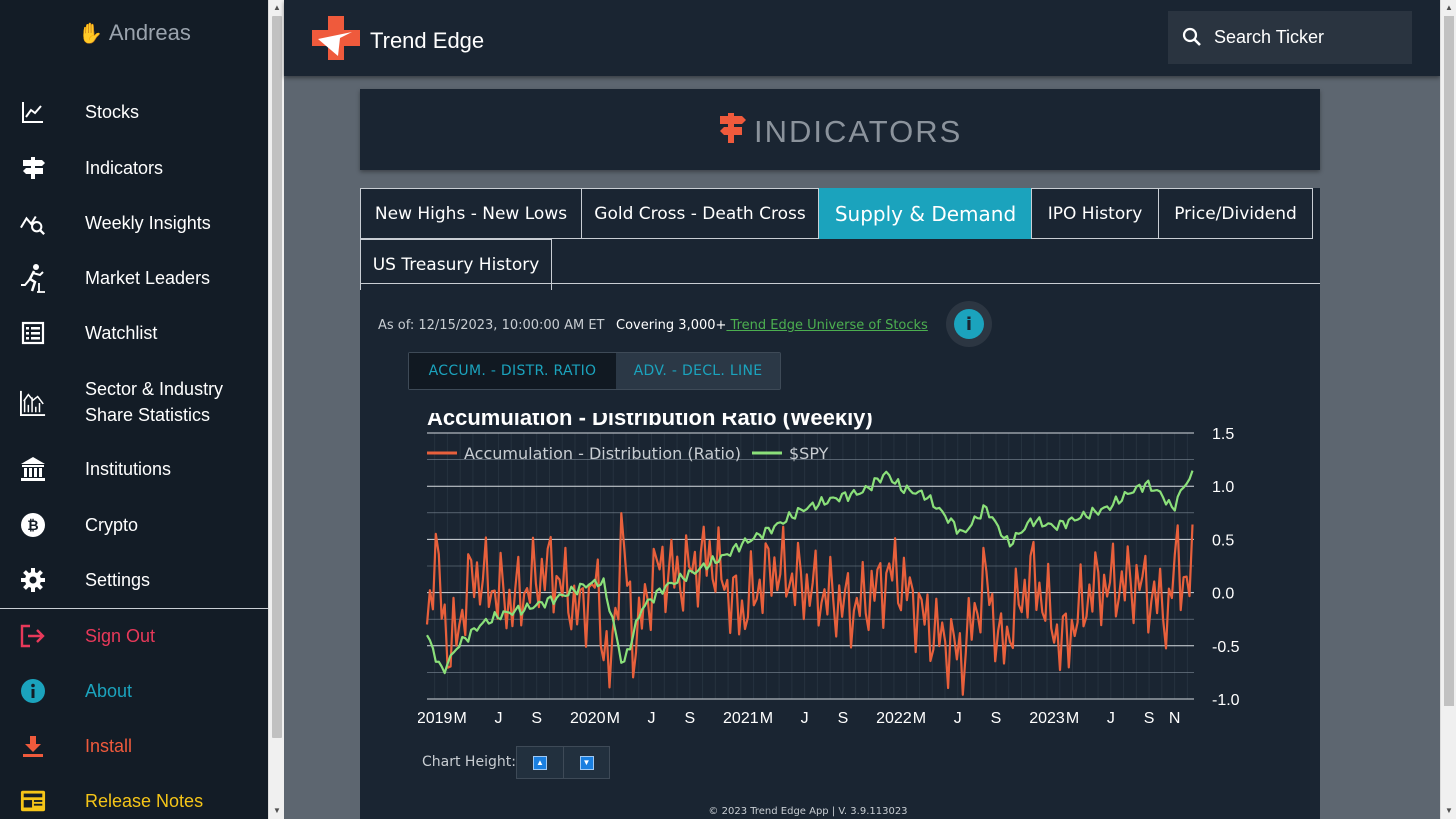 This screenshot has height=819, width=1456. I want to click on sidebar-scrollbar: ▲ ▼, so click(276, 409).